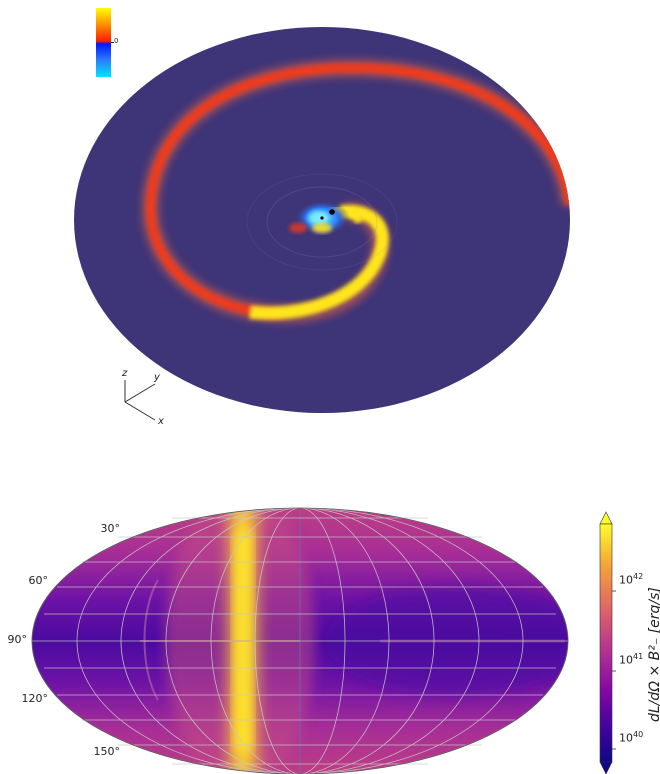 The width and height of the screenshot is (660, 774). Describe the element at coordinates (116, 41) in the screenshot. I see `top-colorbar-tick-label: 0` at that location.